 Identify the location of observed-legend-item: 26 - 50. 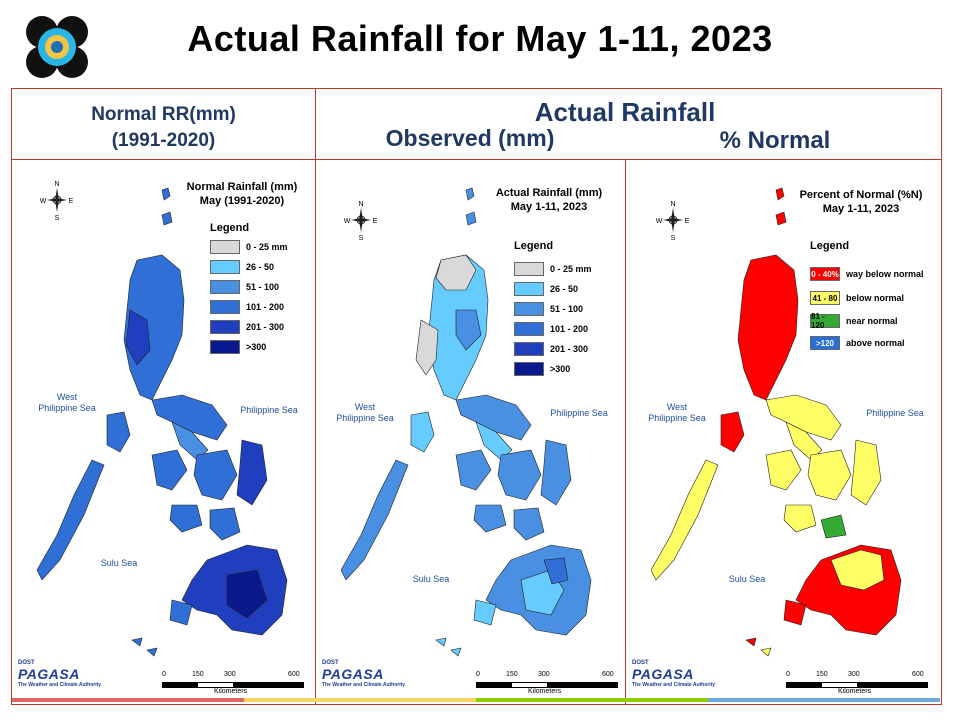
(546, 289).